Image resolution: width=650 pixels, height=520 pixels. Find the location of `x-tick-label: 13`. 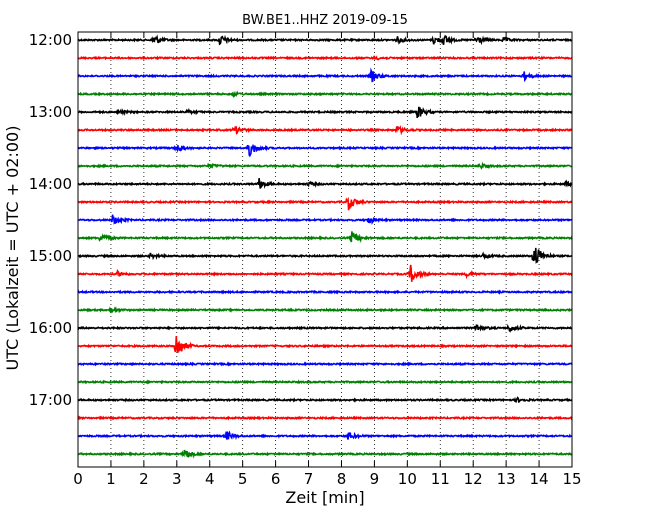

x-tick-label: 13 is located at coordinates (506, 479).